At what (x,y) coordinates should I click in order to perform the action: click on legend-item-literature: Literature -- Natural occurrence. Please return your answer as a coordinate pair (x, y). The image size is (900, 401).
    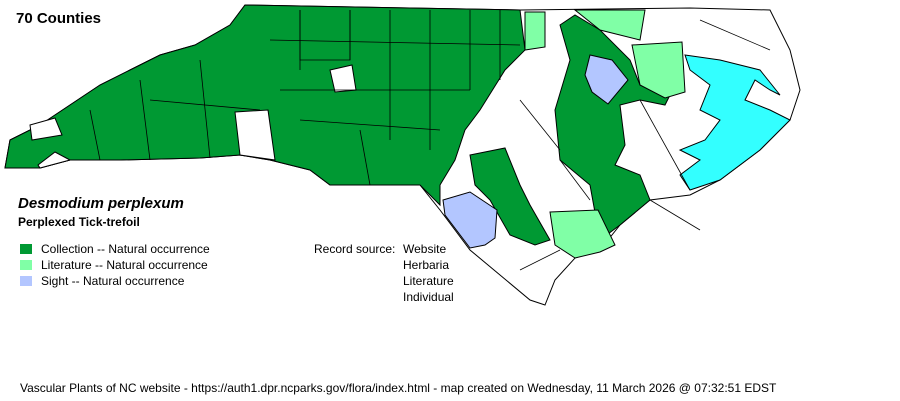
    Looking at the image, I should click on (114, 265).